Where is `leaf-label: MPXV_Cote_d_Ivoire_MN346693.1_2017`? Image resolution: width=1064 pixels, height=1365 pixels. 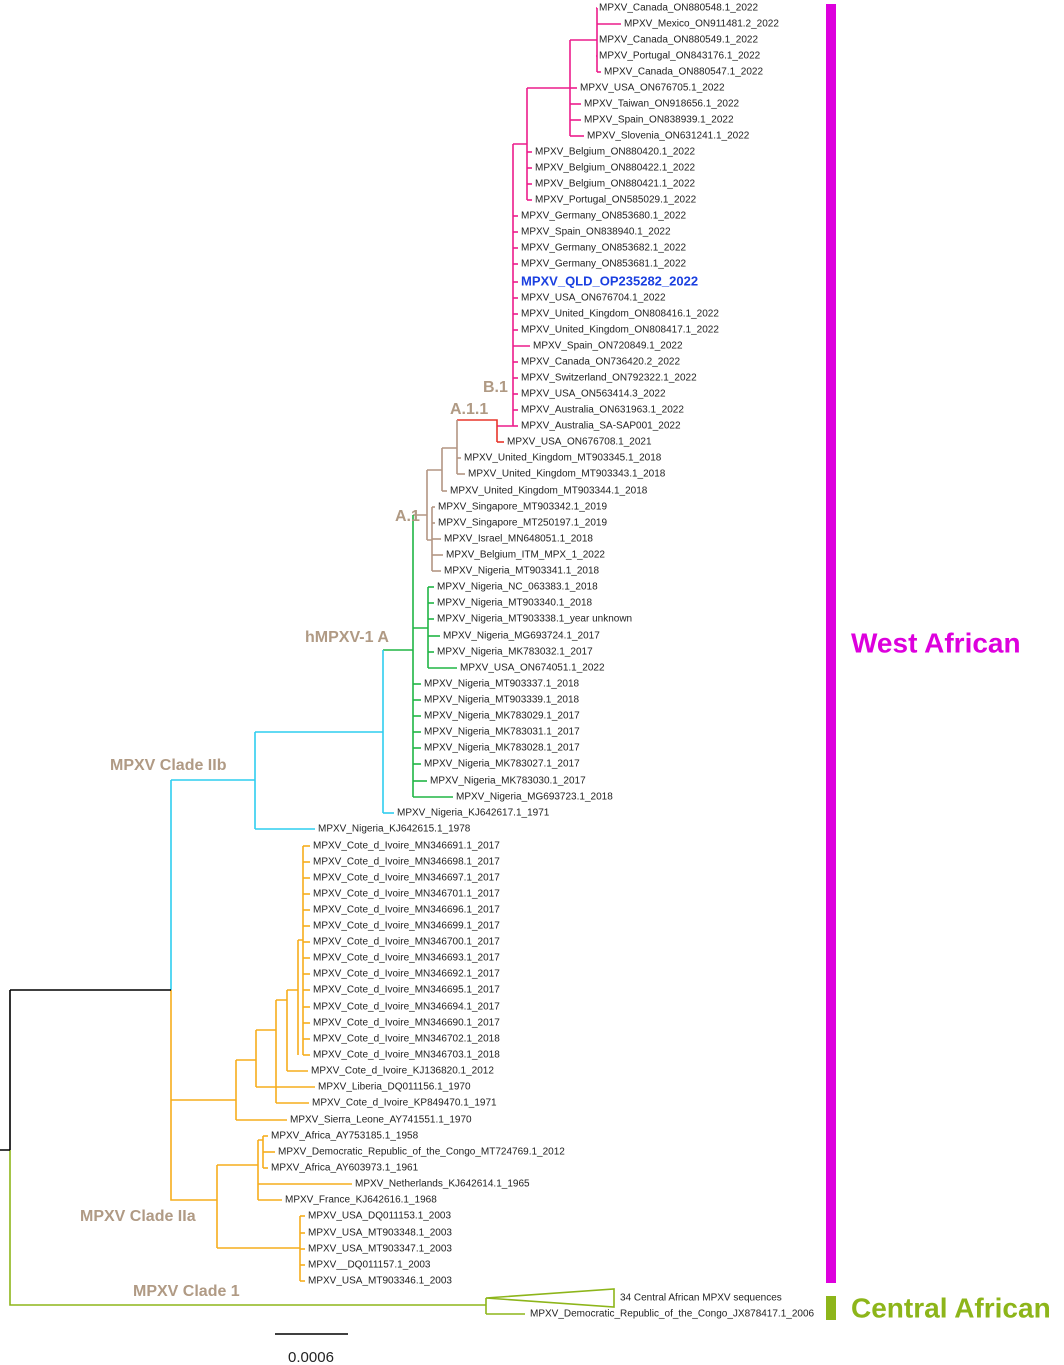
leaf-label: MPXV_Cote_d_Ivoire_MN346693.1_2017 is located at coordinates (406, 958).